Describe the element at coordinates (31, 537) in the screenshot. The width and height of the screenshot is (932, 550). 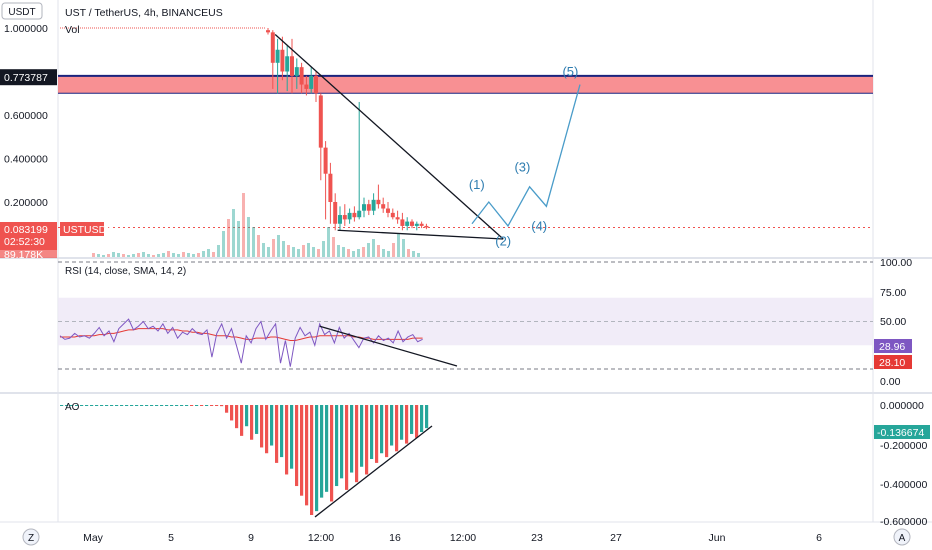
I see `zoom-icon` at that location.